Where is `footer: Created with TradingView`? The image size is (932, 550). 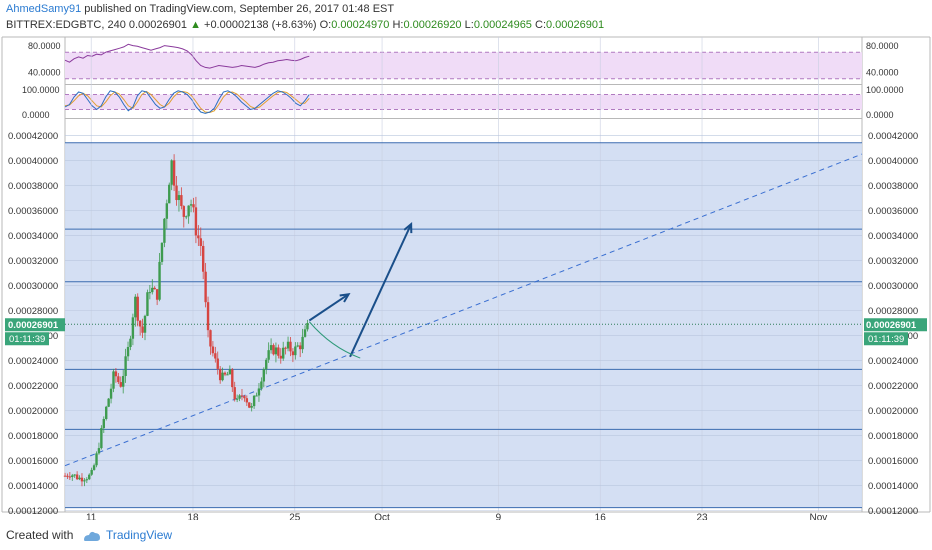 footer: Created with TradingView is located at coordinates (466, 535).